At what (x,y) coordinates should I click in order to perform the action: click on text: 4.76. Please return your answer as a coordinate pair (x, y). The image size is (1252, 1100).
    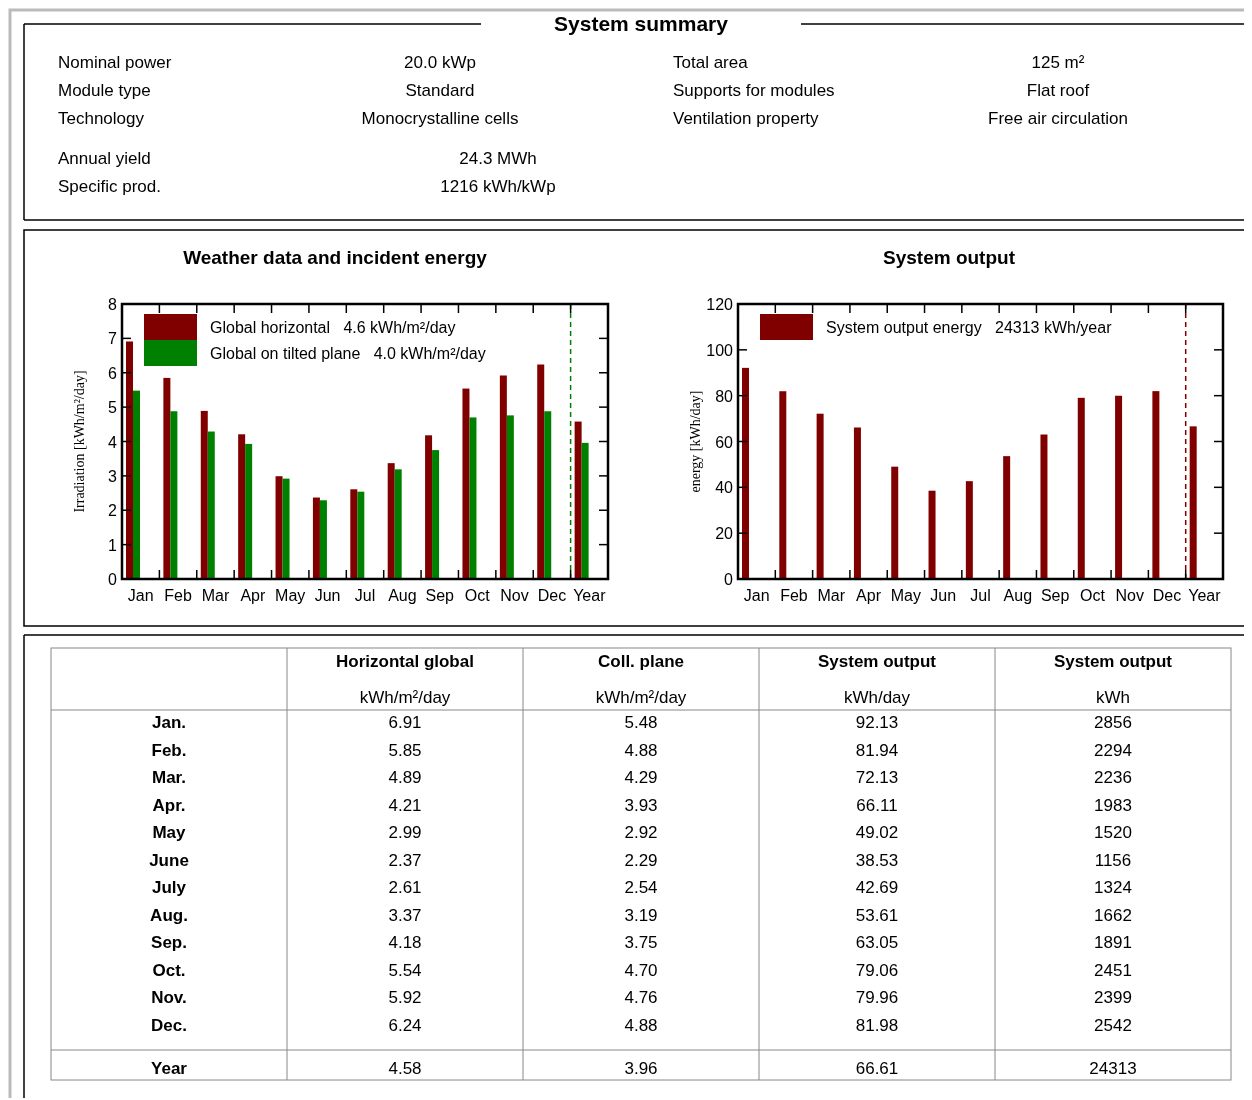
    Looking at the image, I should click on (641, 997).